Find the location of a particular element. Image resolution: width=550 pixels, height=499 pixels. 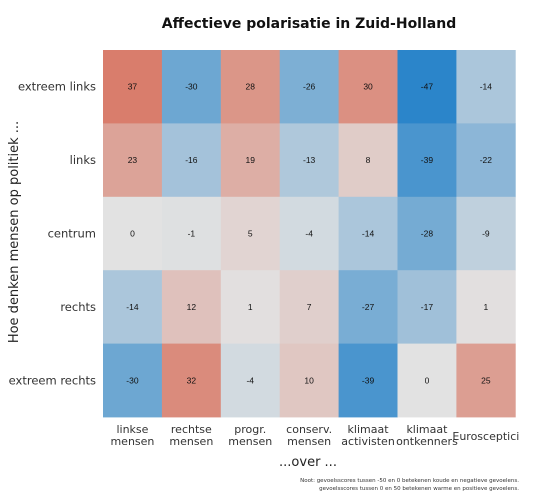

column-label: rechtse is located at coordinates (191, 429).